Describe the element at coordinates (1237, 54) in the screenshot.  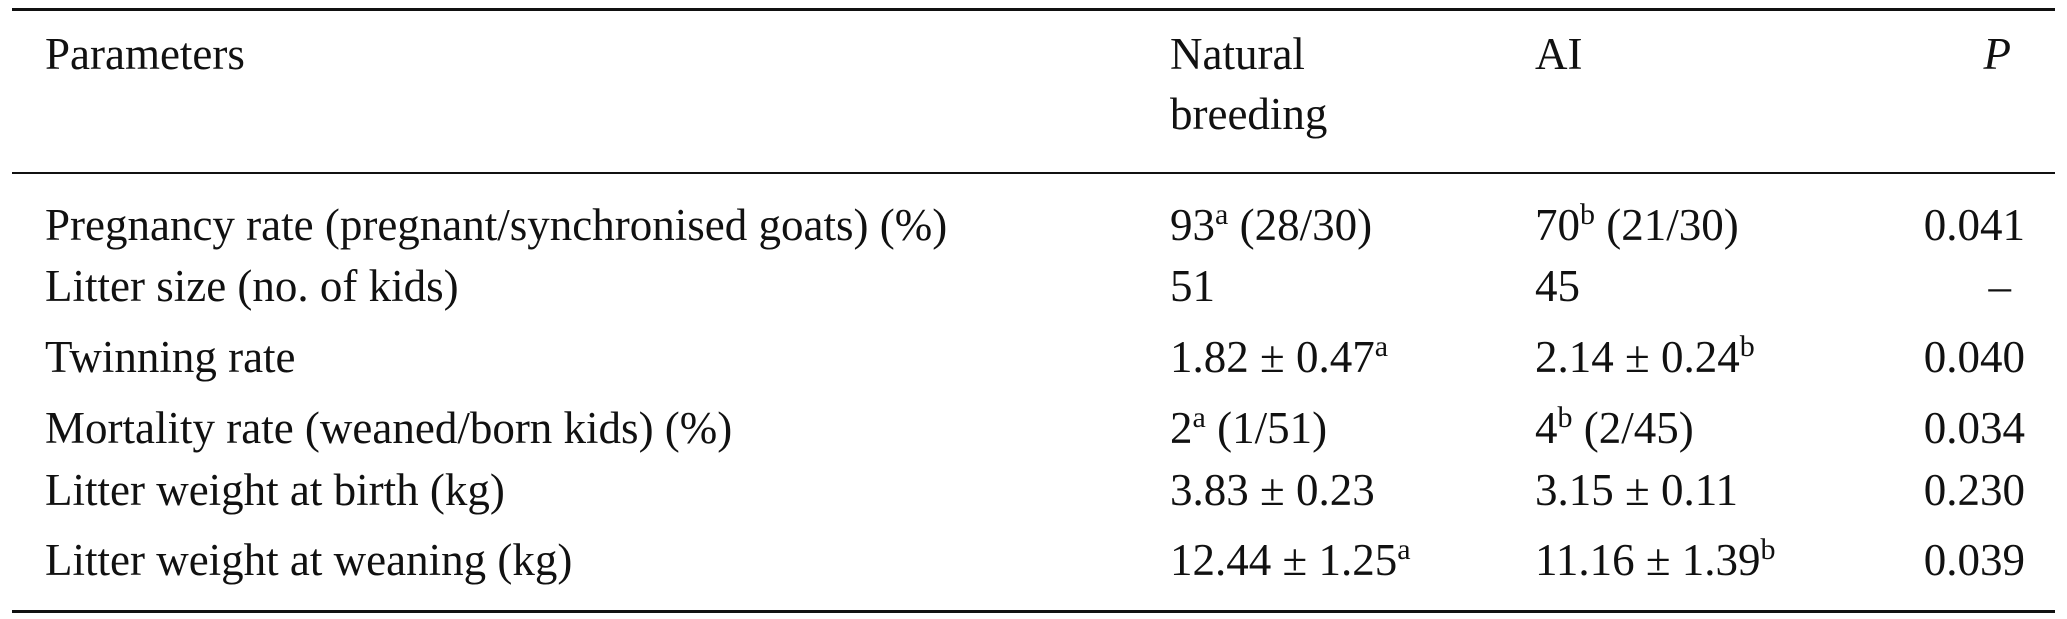
I see `header-natural-line1: Natural` at that location.